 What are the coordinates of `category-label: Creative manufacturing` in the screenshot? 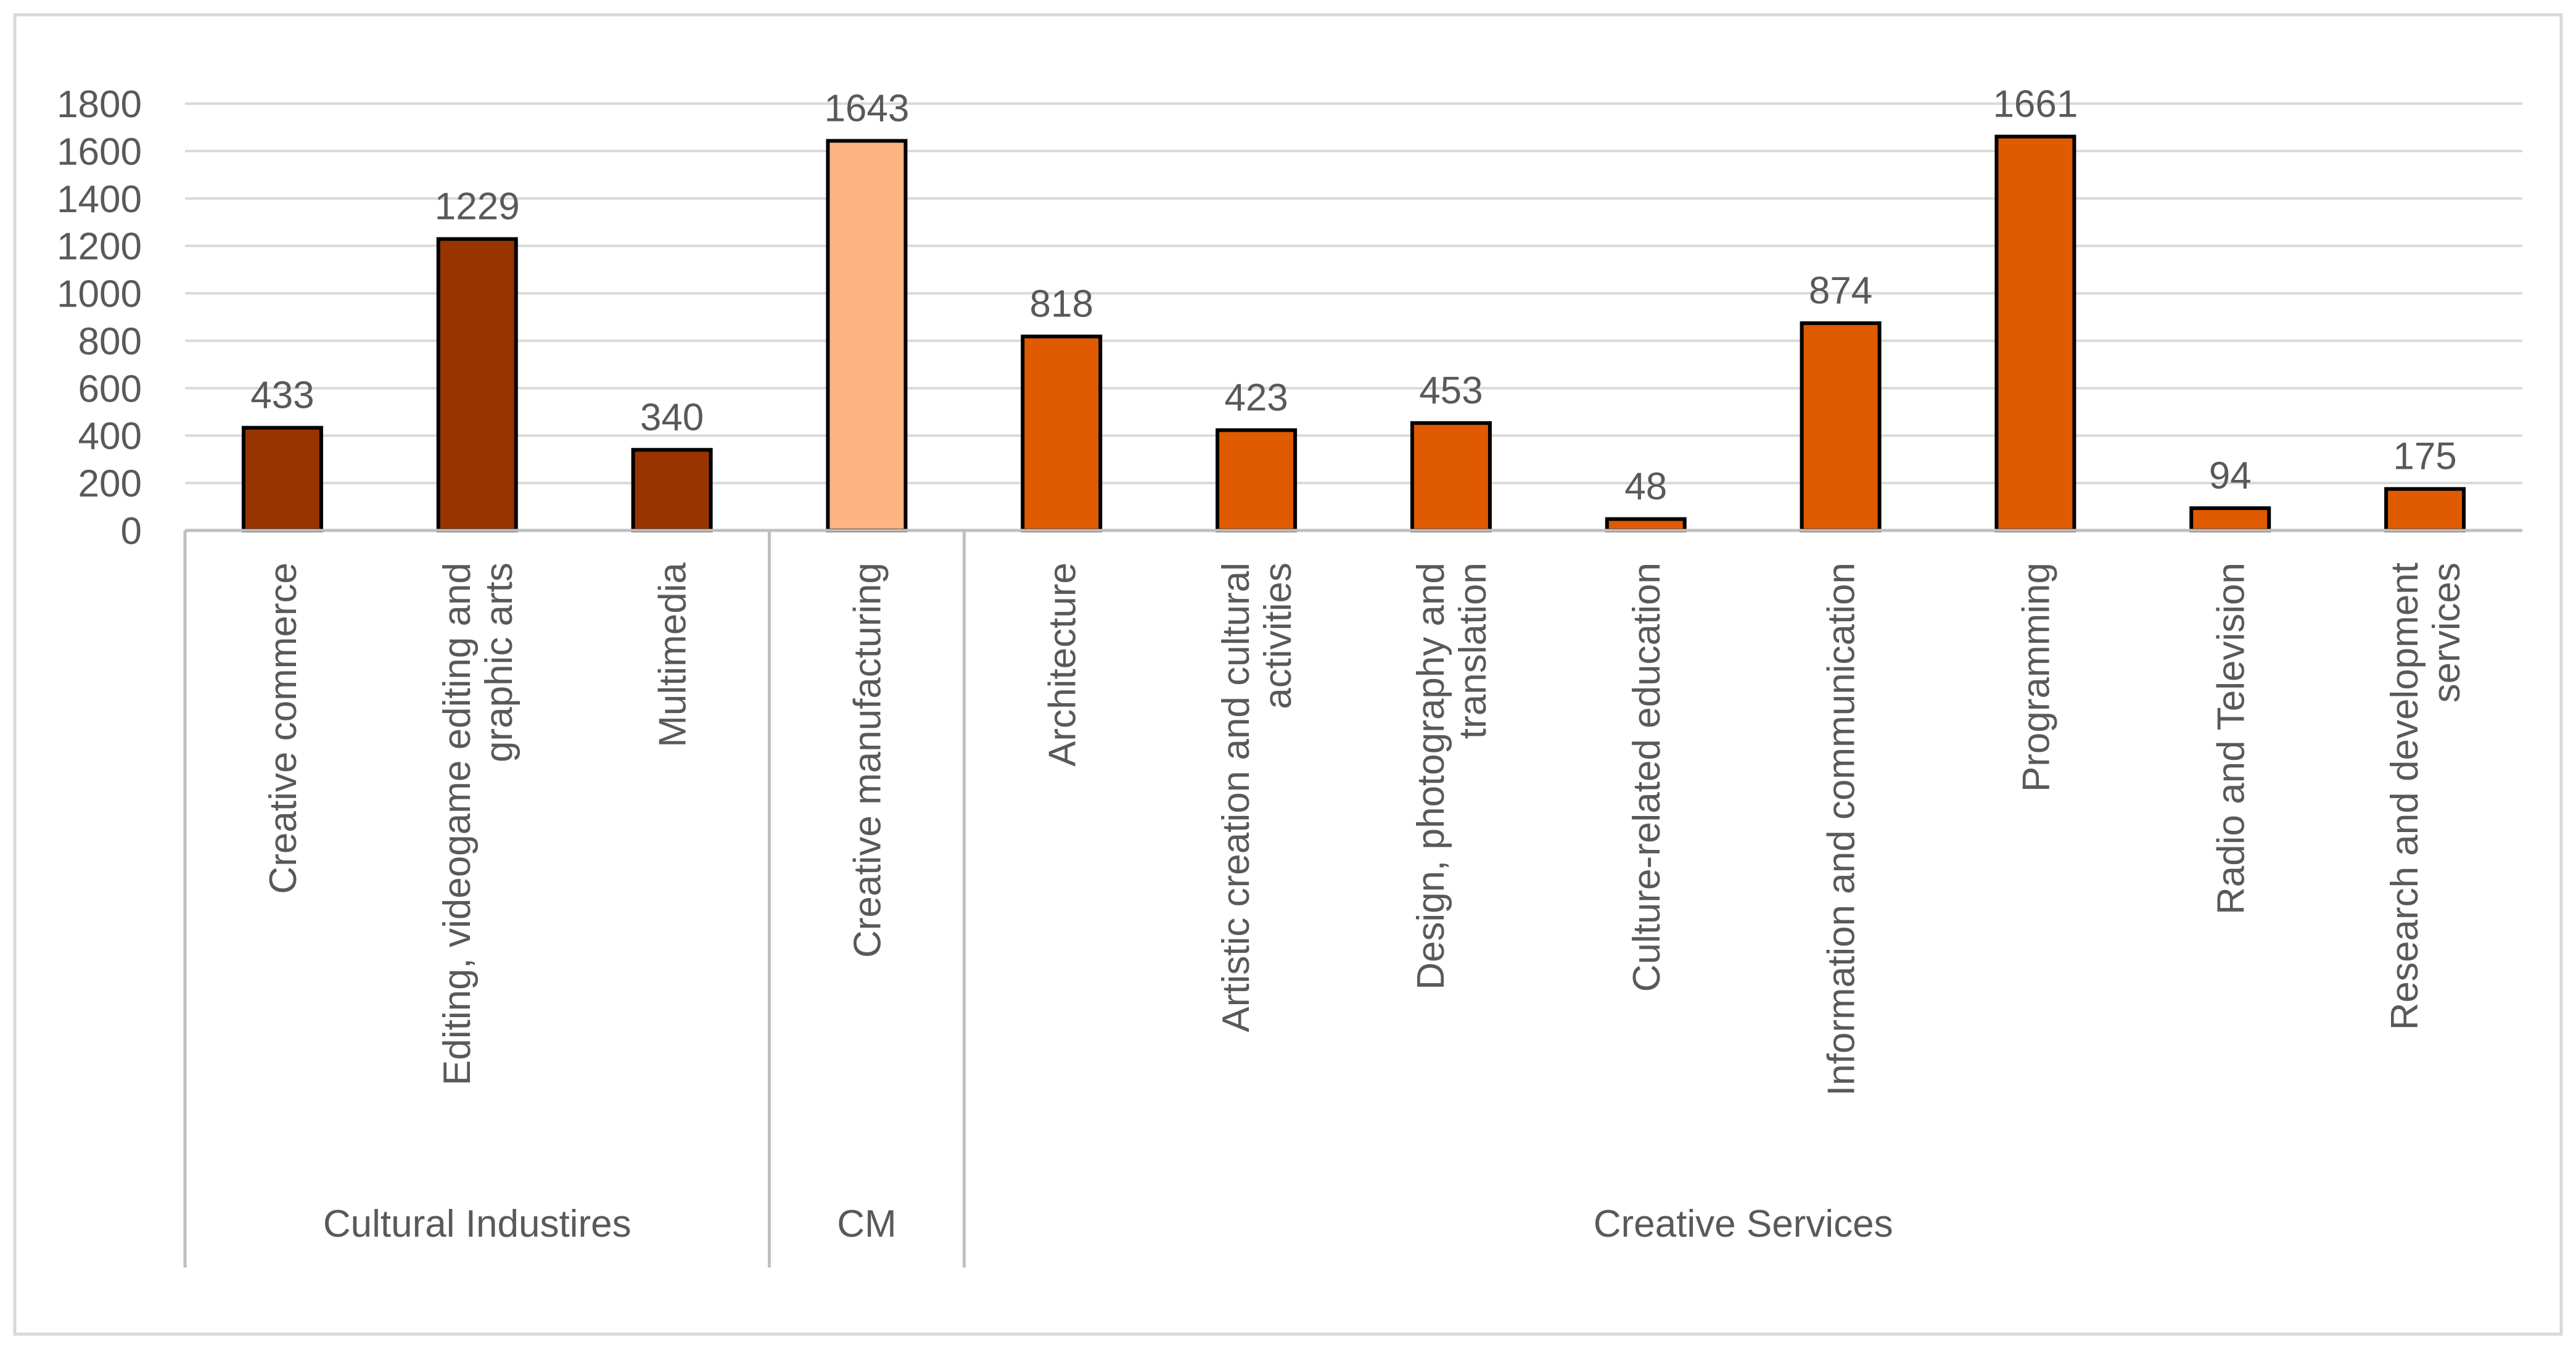 It's located at (867, 760).